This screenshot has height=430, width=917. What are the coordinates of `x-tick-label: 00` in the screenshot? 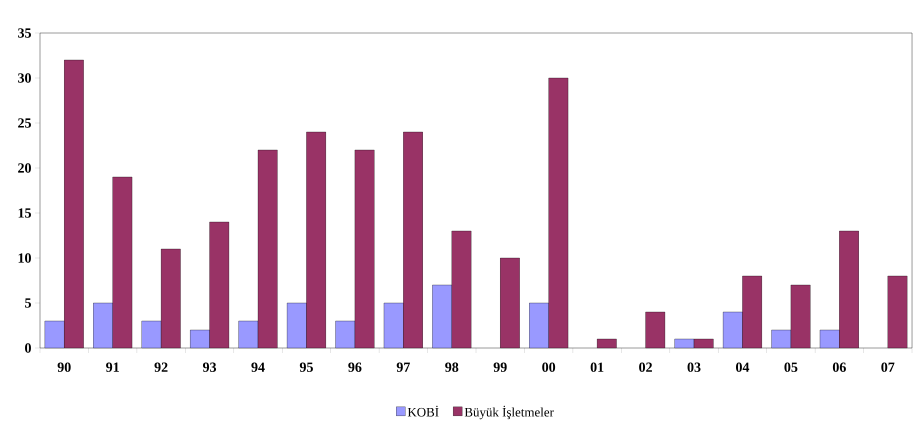 It's located at (549, 367).